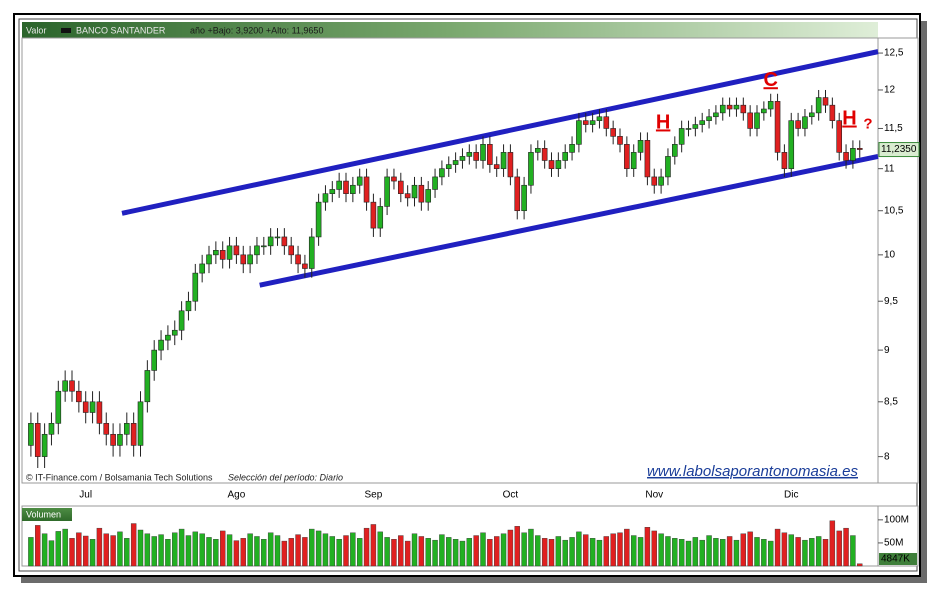 The width and height of the screenshot is (940, 595). I want to click on y-tick-label: 9,5, so click(891, 301).